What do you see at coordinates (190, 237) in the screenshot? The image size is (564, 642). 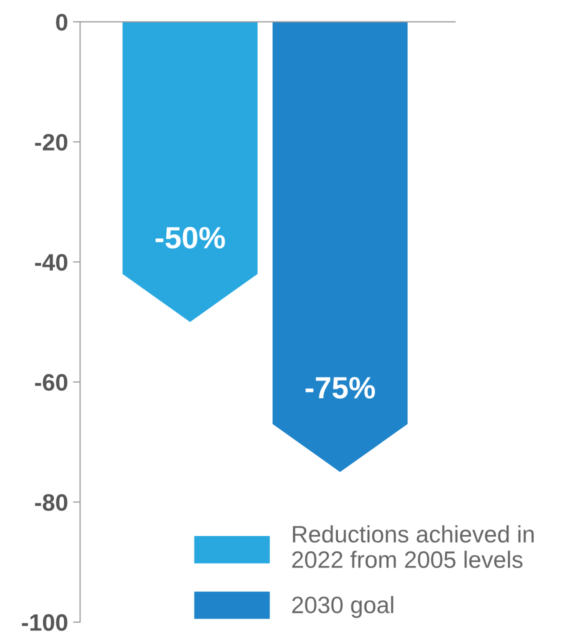 I see `data-label: -50%` at bounding box center [190, 237].